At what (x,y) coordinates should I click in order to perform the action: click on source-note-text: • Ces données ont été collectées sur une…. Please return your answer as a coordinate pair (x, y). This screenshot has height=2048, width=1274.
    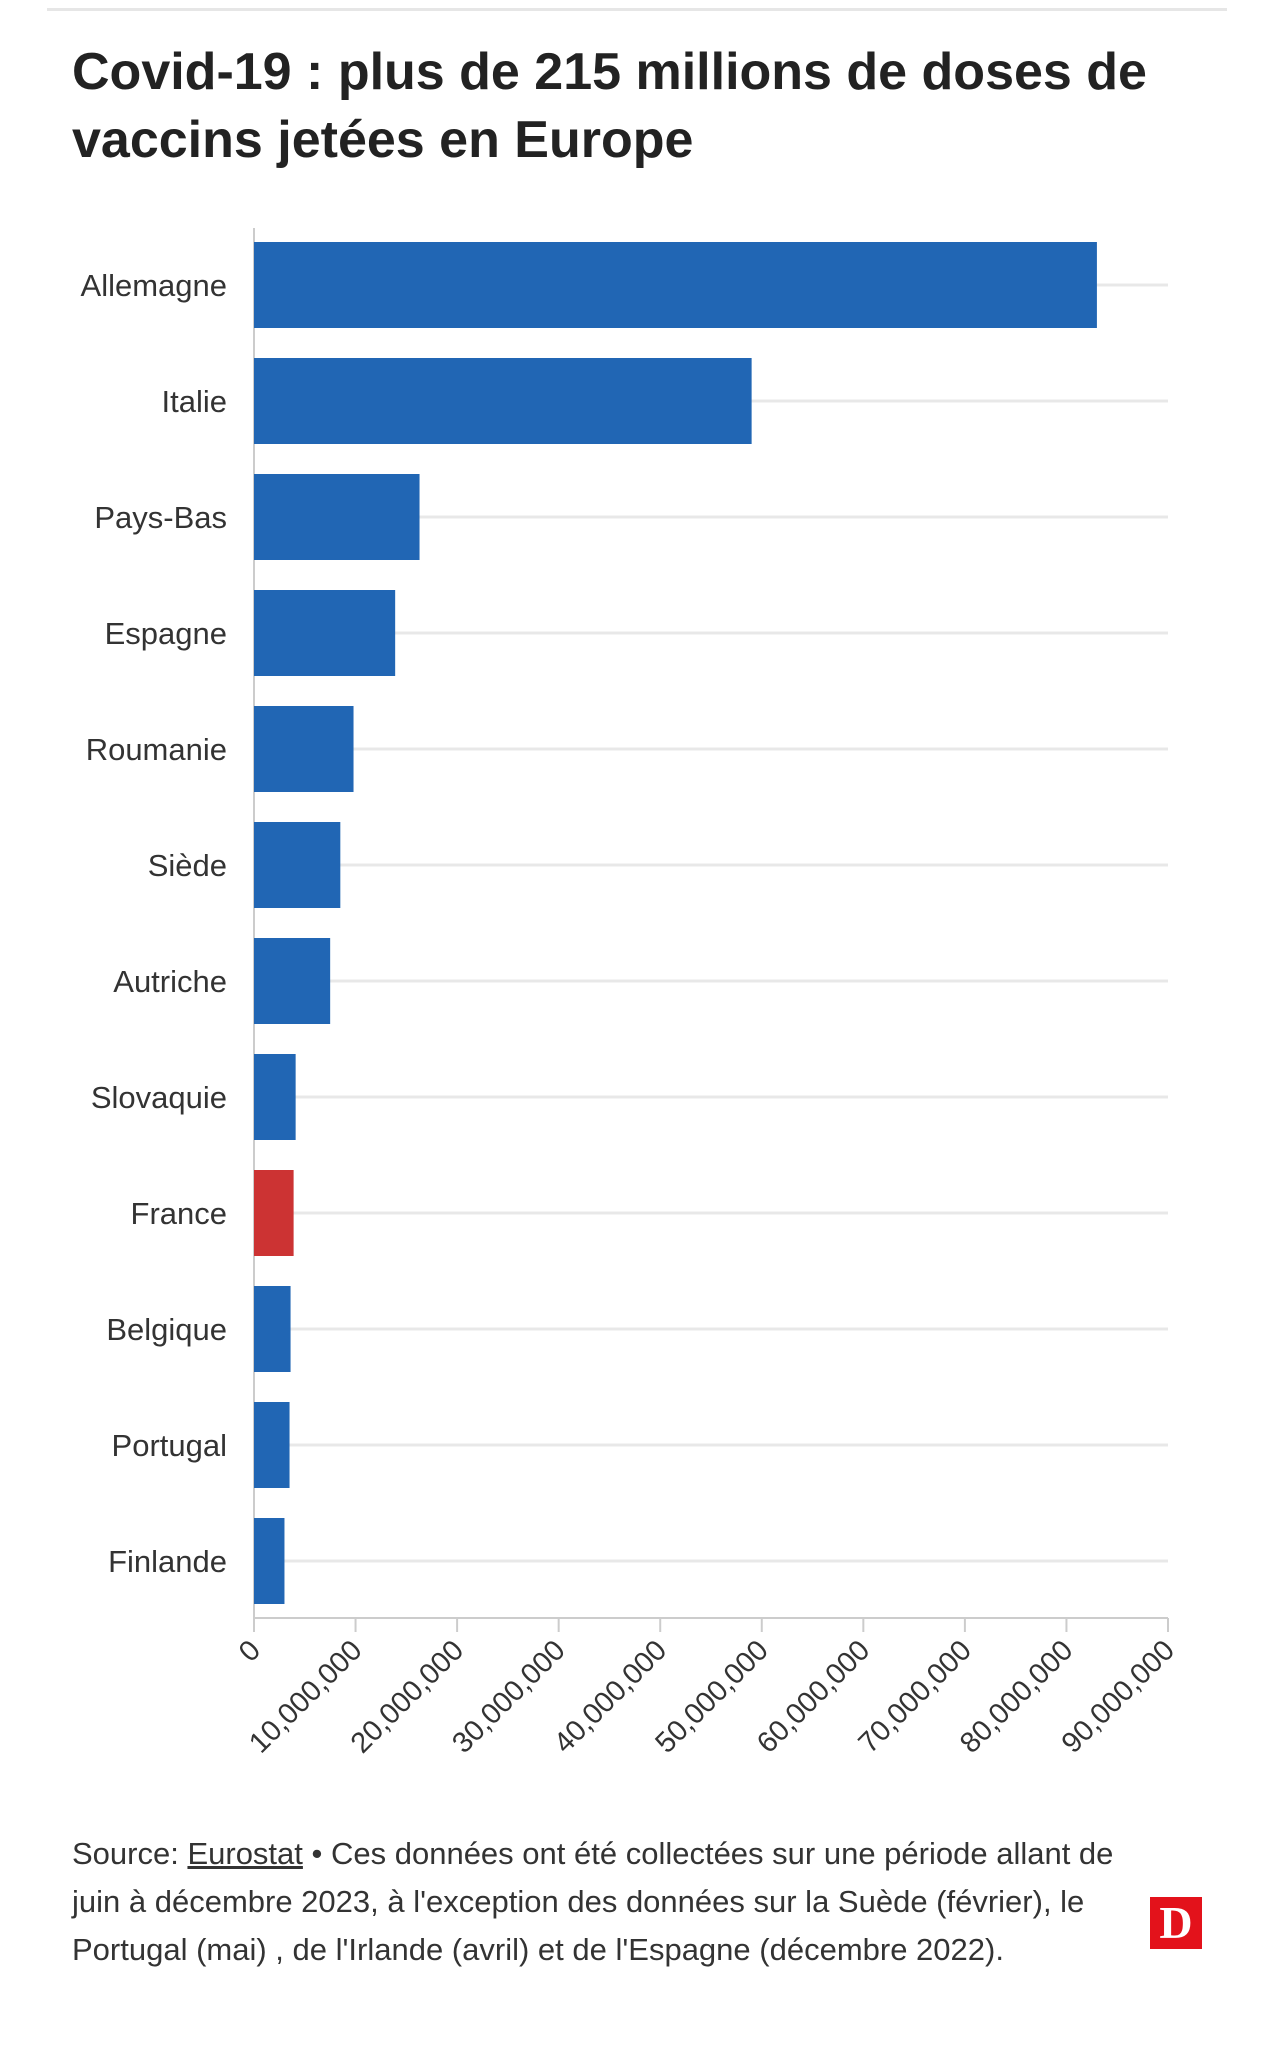
    Looking at the image, I should click on (593, 1901).